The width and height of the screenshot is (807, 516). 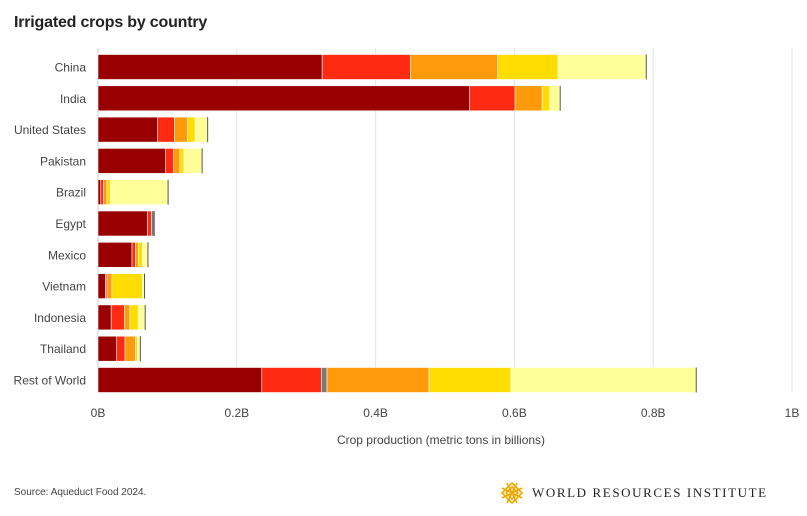 What do you see at coordinates (70, 224) in the screenshot?
I see `category-label: Egypt` at bounding box center [70, 224].